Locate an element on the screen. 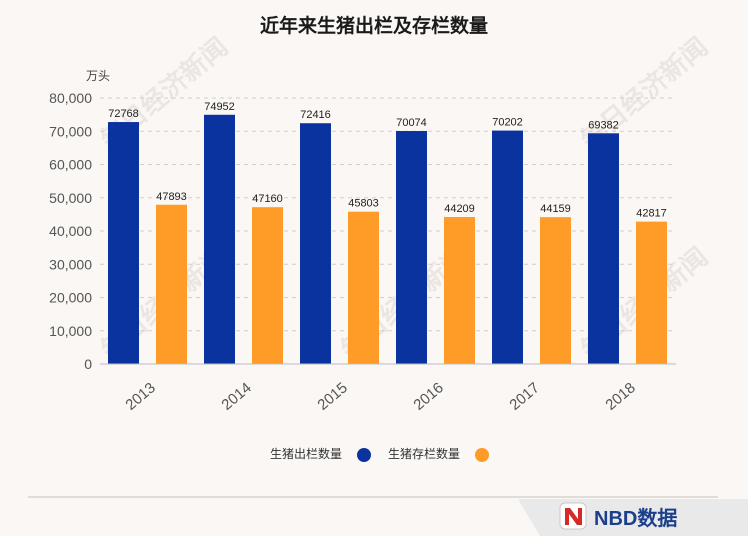 The height and width of the screenshot is (536, 748). logo-icon-n is located at coordinates (573, 516).